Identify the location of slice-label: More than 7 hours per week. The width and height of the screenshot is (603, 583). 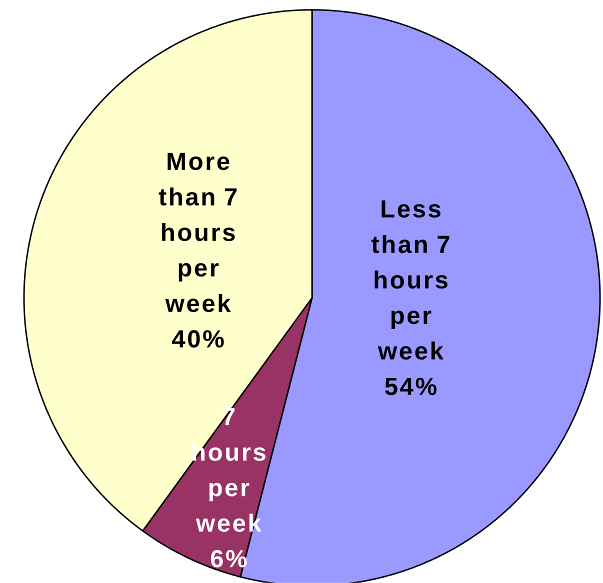
(197, 232).